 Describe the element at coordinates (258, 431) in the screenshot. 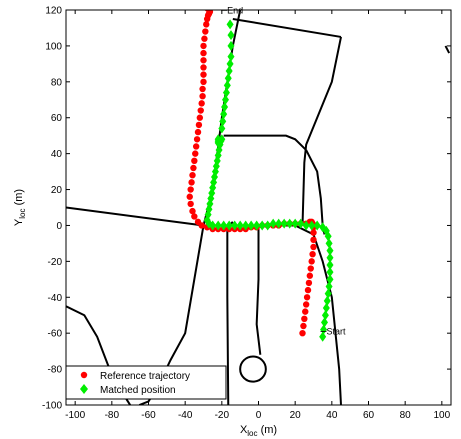

I see `x-axis-label: Xloc (m)` at that location.